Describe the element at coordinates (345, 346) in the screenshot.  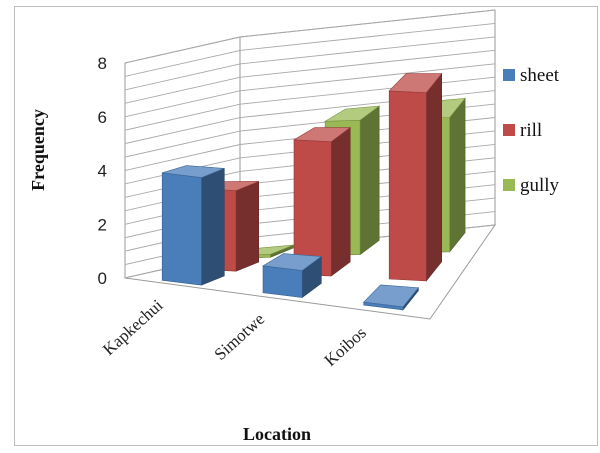
I see `x-category-label: Koibos` at that location.